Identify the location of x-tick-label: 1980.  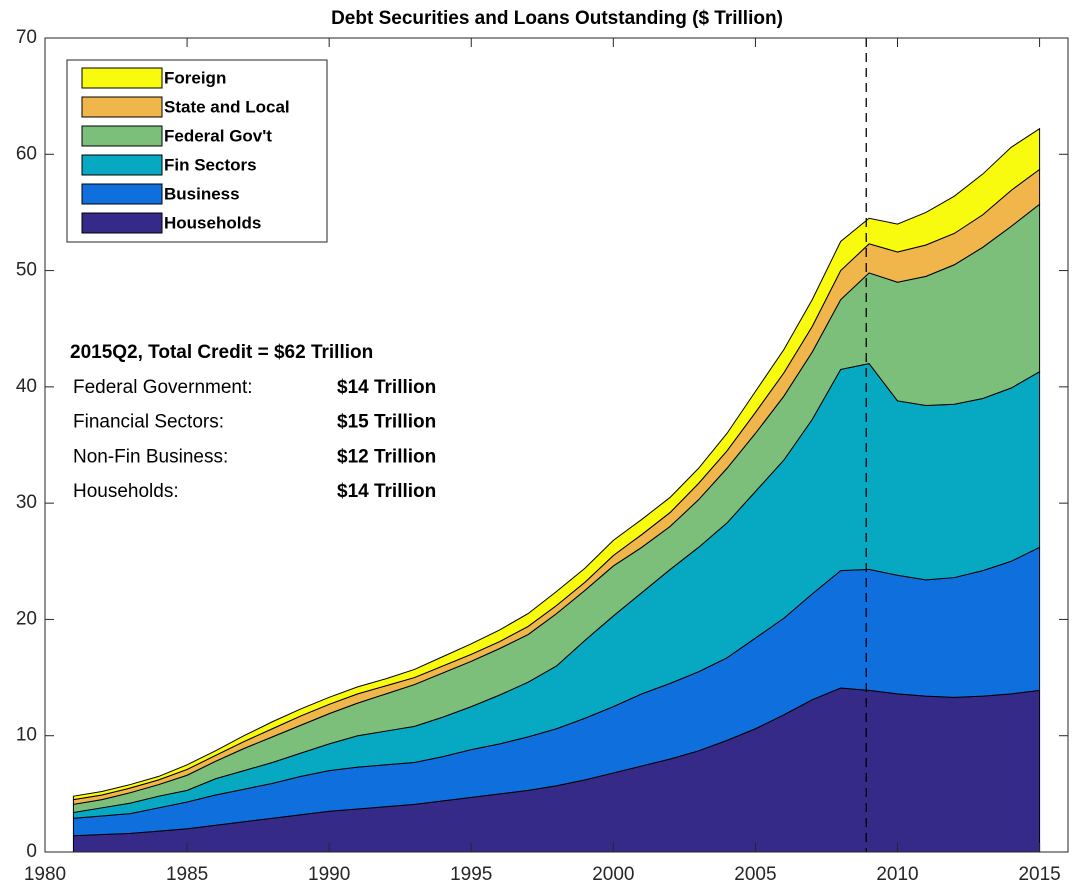
(45, 874).